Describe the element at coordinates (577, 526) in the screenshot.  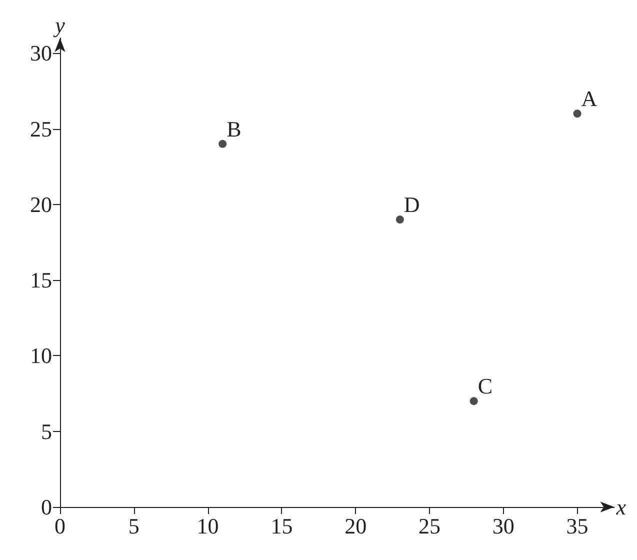
I see `x-tick-label: 35` at that location.